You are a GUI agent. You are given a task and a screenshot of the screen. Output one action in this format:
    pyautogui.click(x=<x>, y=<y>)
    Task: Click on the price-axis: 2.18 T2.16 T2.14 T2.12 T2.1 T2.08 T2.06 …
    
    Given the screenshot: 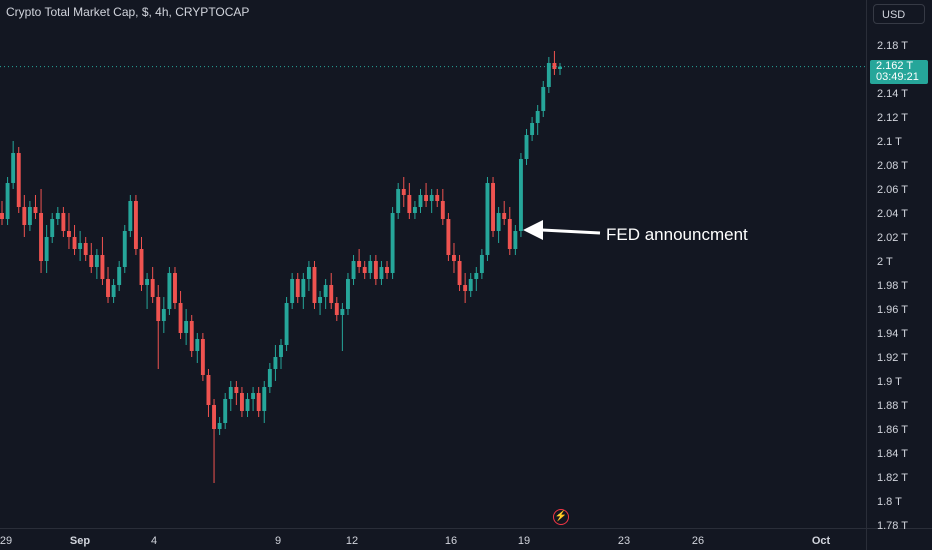 What is the action you would take?
    pyautogui.click(x=892, y=286)
    